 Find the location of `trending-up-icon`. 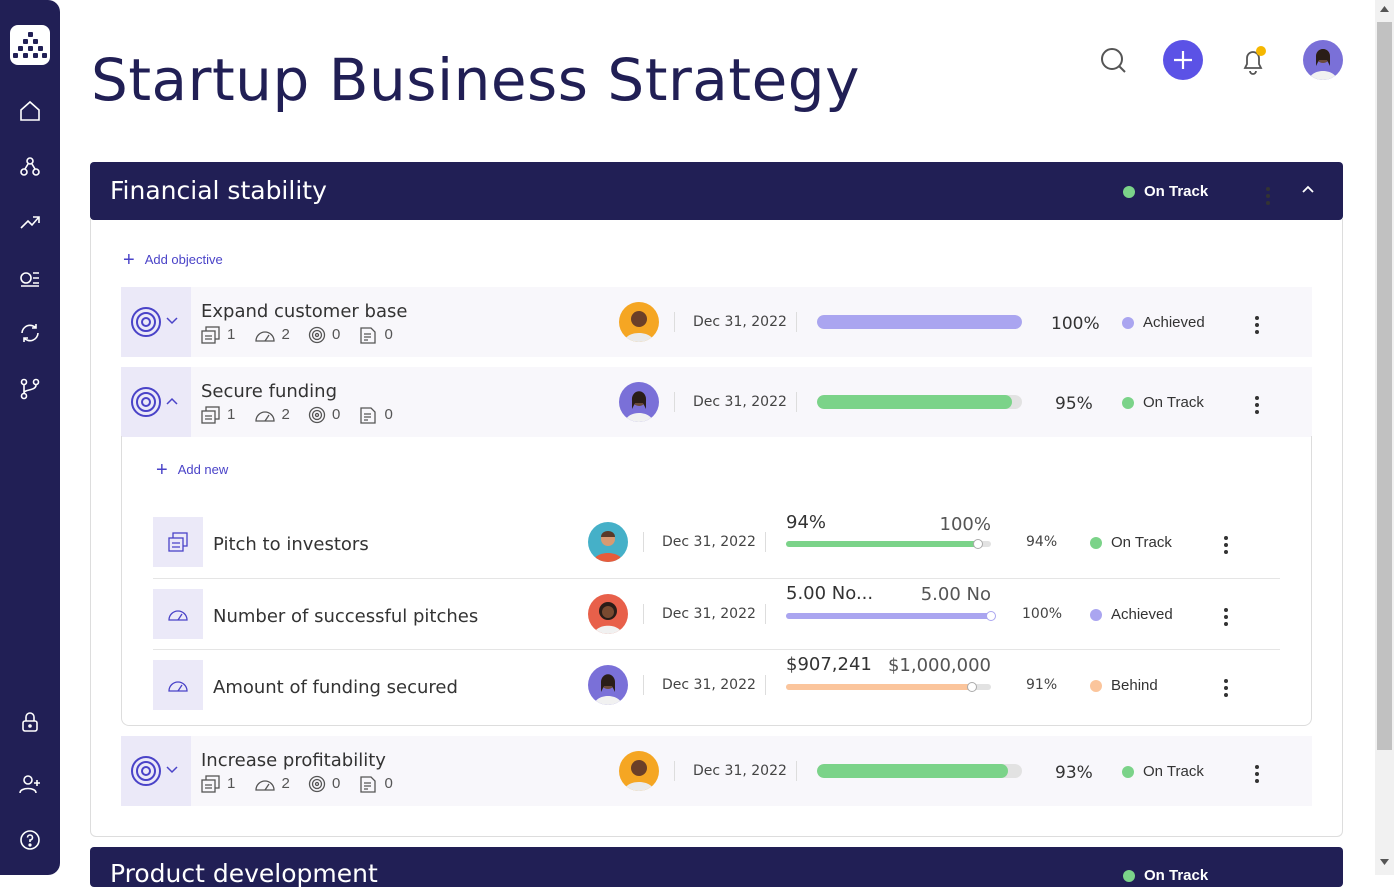

trending-up-icon is located at coordinates (30, 222).